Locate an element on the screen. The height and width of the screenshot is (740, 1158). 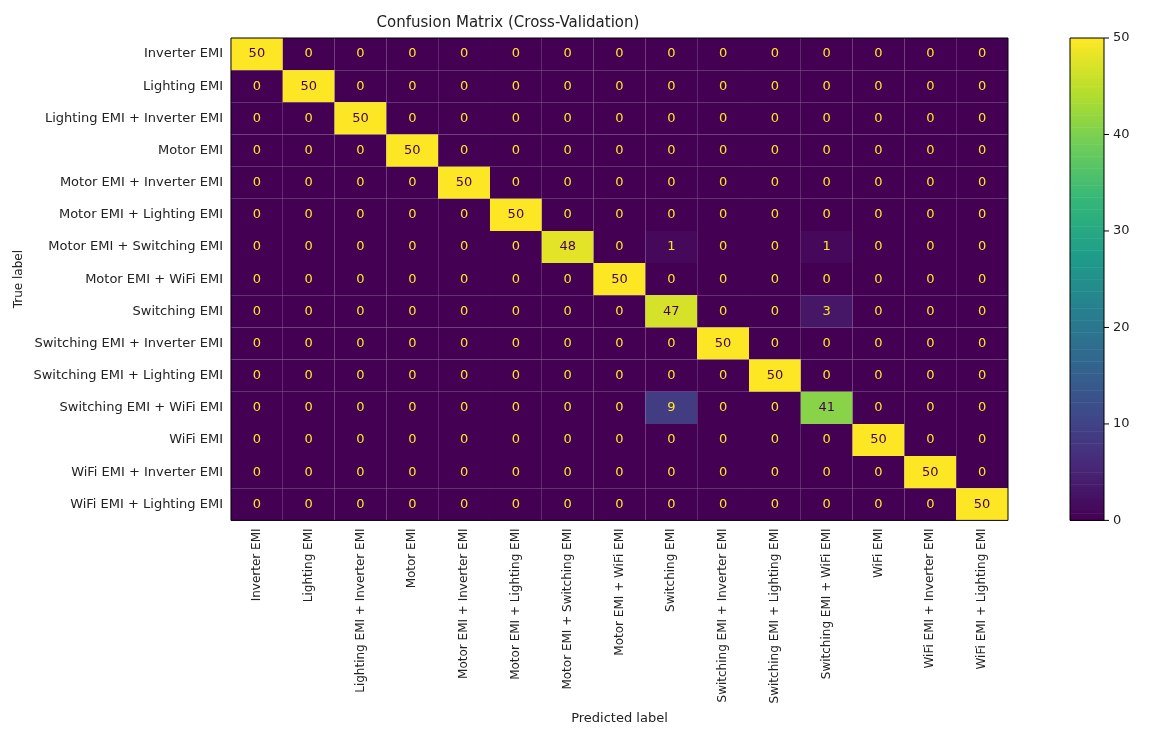
data-label: 47 is located at coordinates (671, 310).